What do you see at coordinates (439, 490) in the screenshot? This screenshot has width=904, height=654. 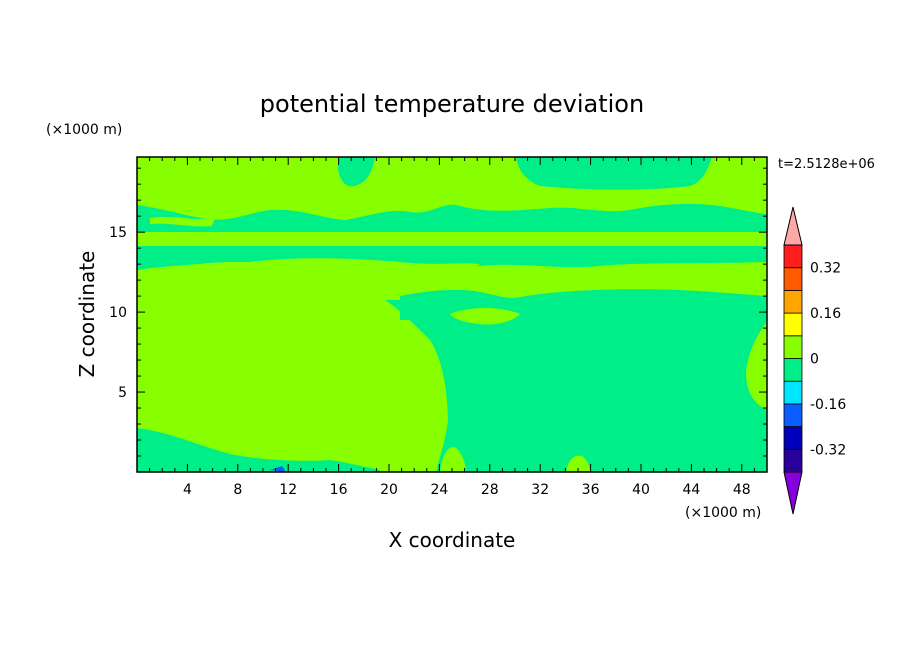 I see `x-tick-label: 24` at bounding box center [439, 490].